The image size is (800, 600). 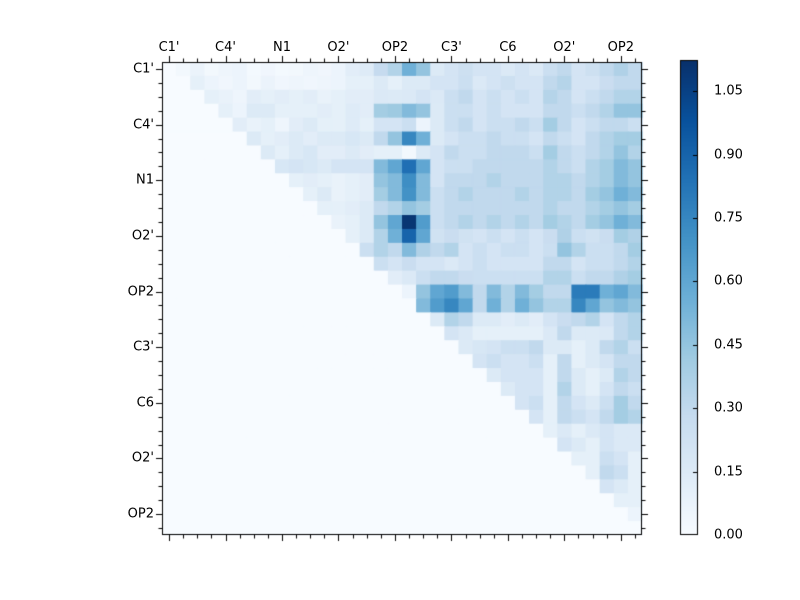 I want to click on colorbar-tick-label: 0.60, so click(x=728, y=281).